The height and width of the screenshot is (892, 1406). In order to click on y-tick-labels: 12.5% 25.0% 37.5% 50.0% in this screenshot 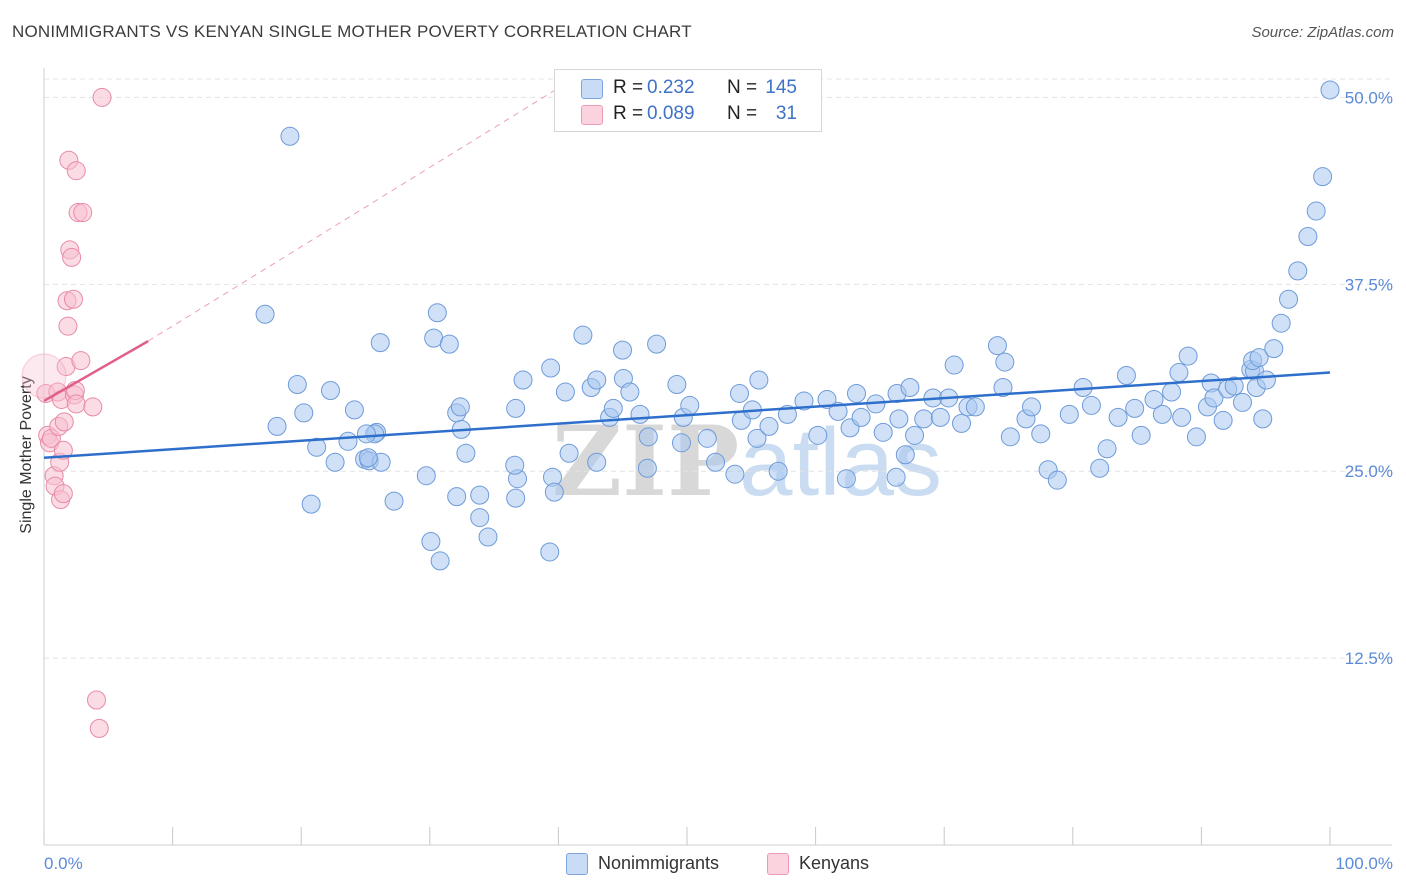, I will do `click(1369, 378)`.